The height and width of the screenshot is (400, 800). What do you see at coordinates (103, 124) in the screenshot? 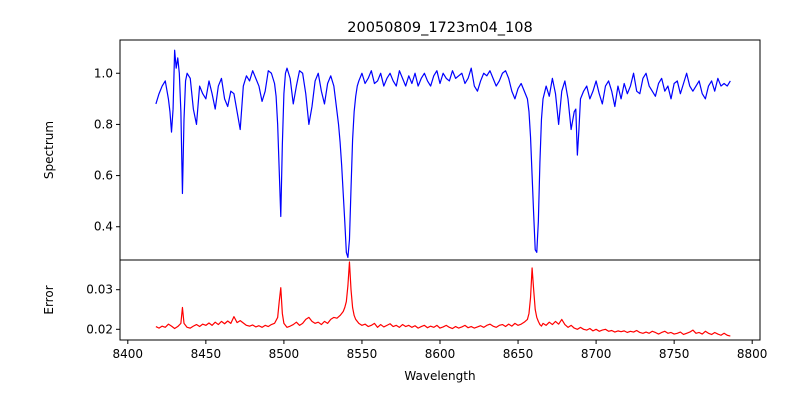
I see `y-tick-label: 0.8` at bounding box center [103, 124].